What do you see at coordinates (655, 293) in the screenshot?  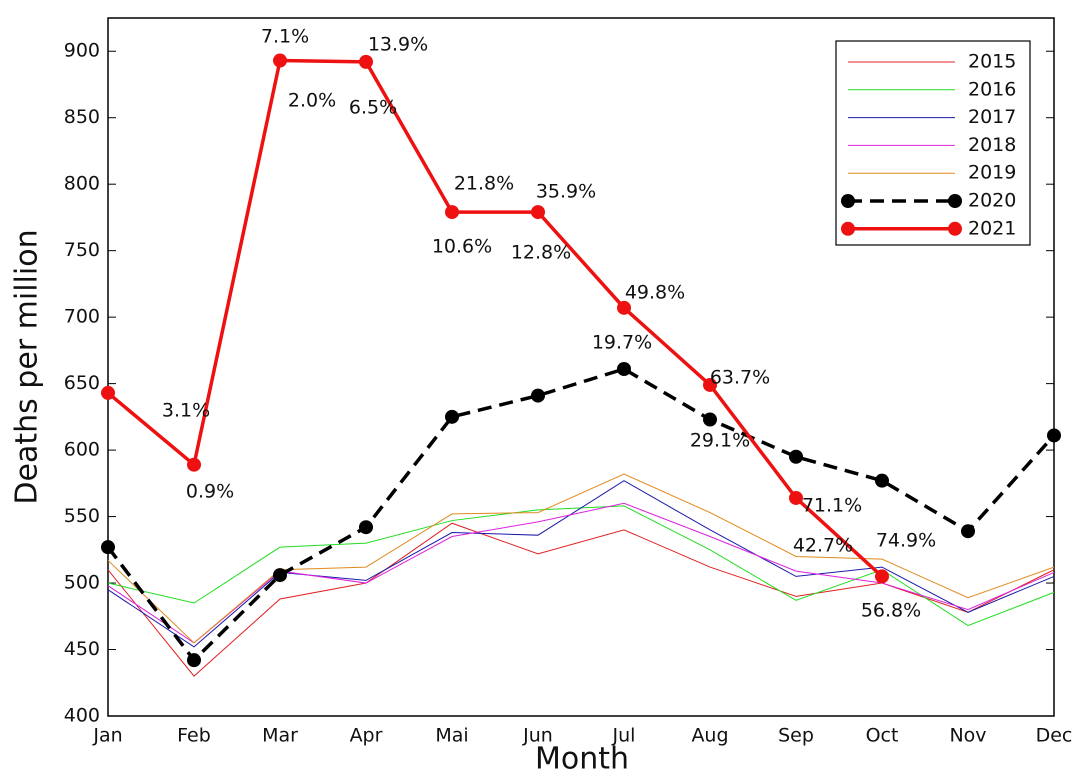 I see `annotation: 49.8%` at bounding box center [655, 293].